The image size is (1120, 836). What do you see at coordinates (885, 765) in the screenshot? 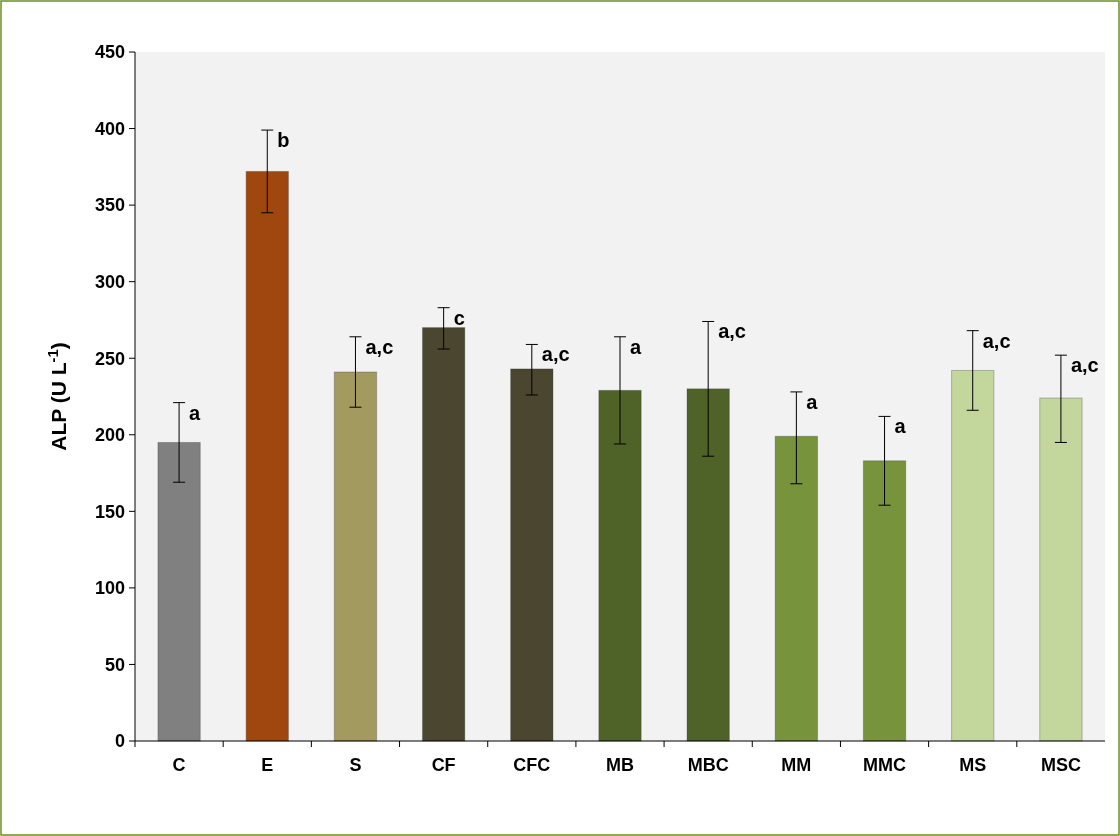
I see `x-tick-label: MMC` at bounding box center [885, 765].